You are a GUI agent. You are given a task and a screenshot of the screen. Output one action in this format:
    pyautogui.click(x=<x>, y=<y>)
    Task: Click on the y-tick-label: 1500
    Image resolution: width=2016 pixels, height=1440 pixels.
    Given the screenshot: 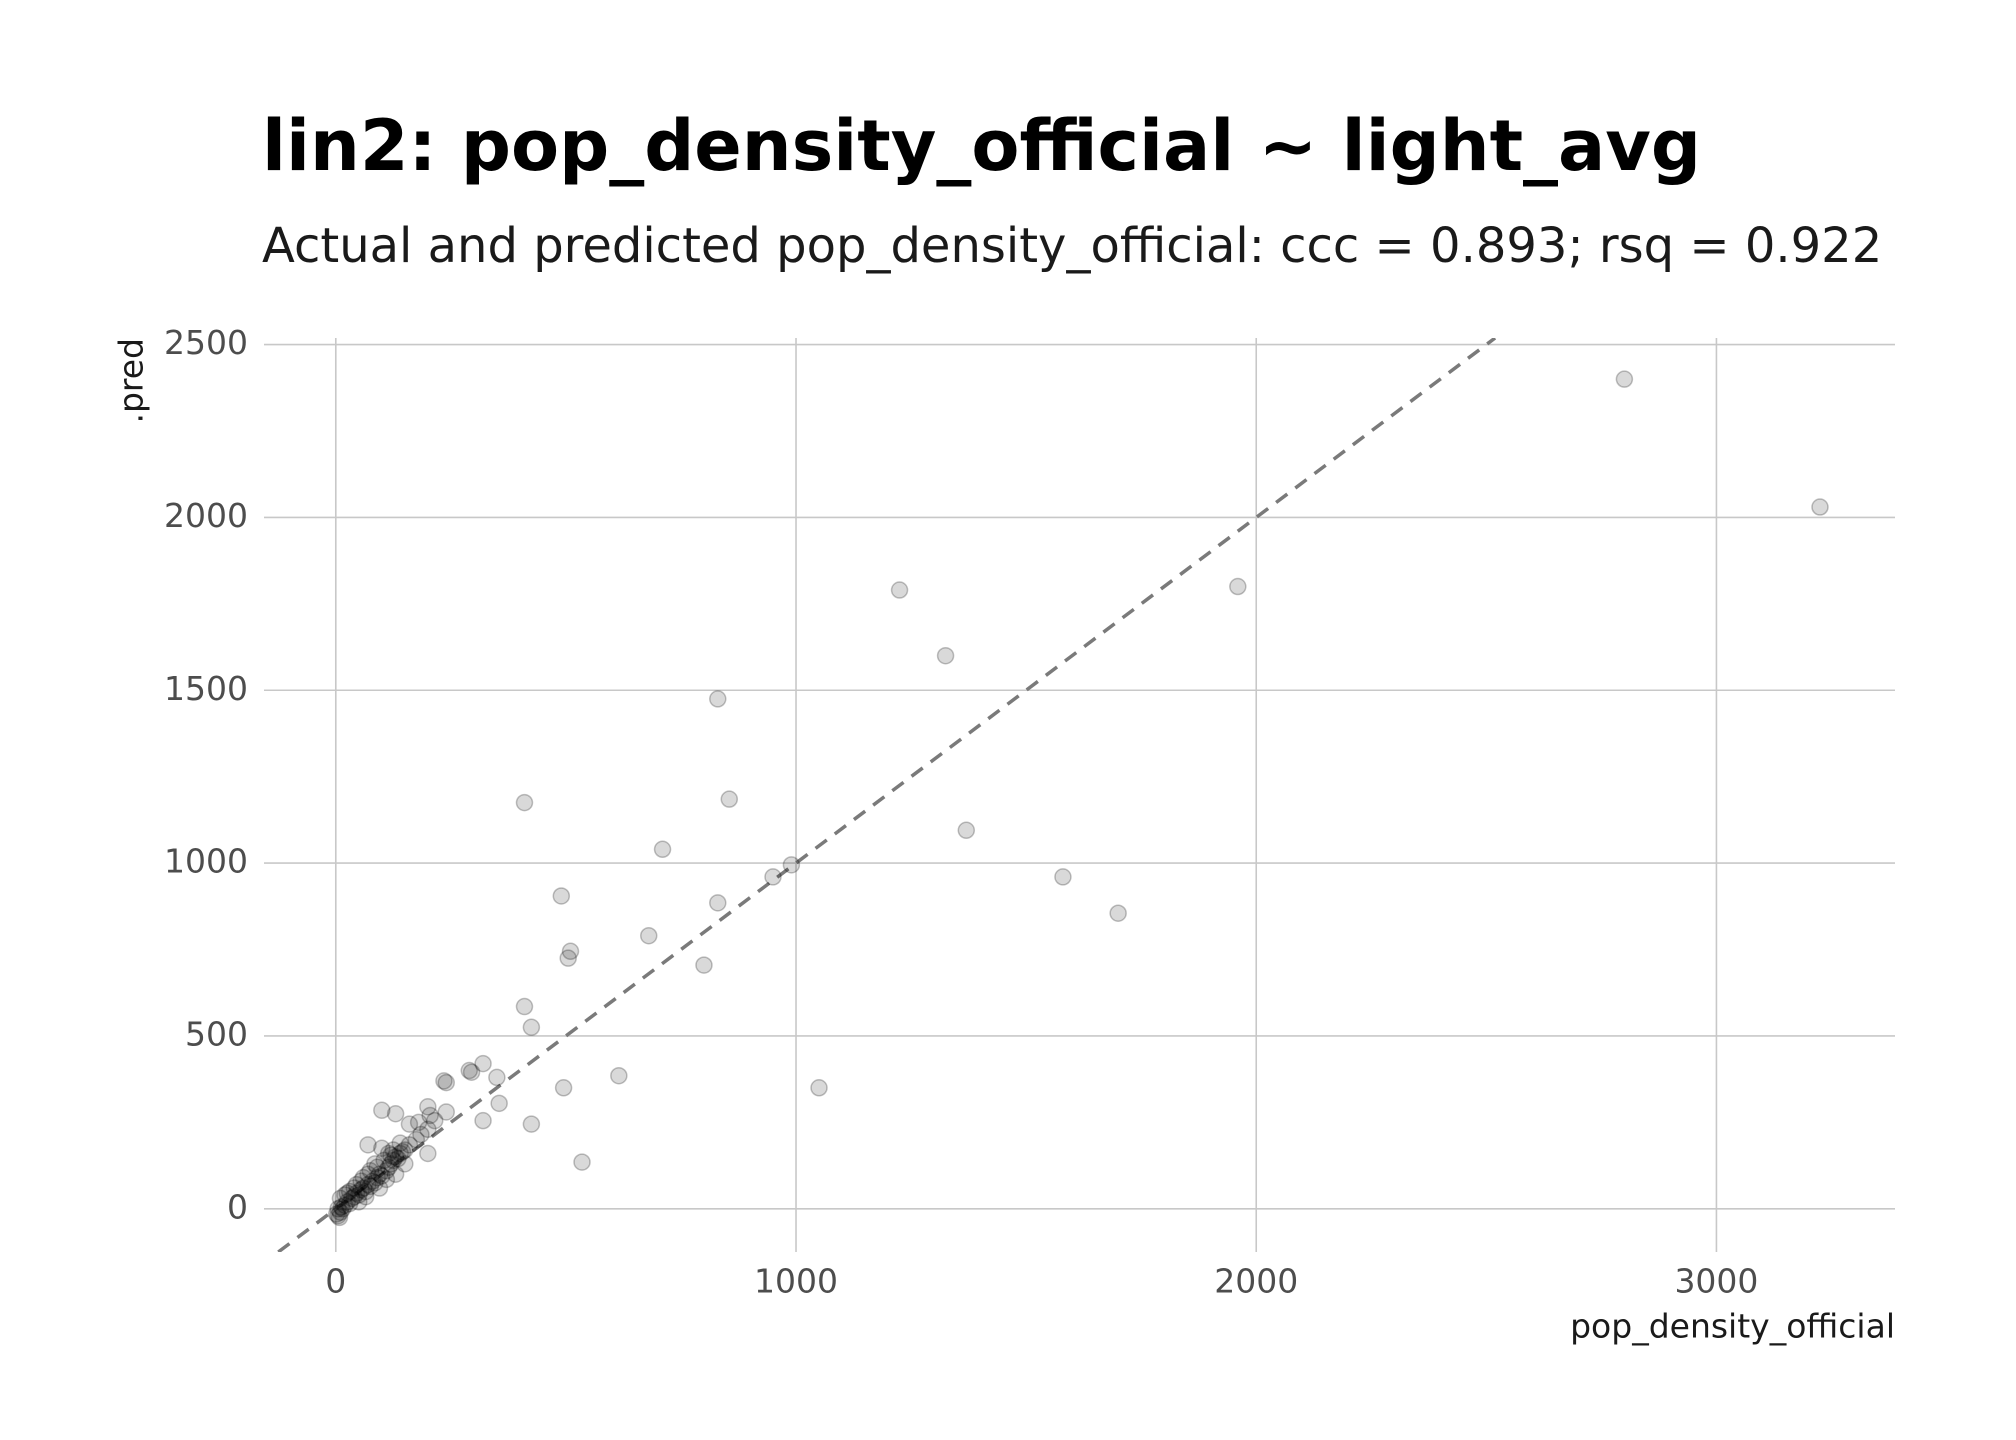 What is the action you would take?
    pyautogui.click(x=206, y=688)
    